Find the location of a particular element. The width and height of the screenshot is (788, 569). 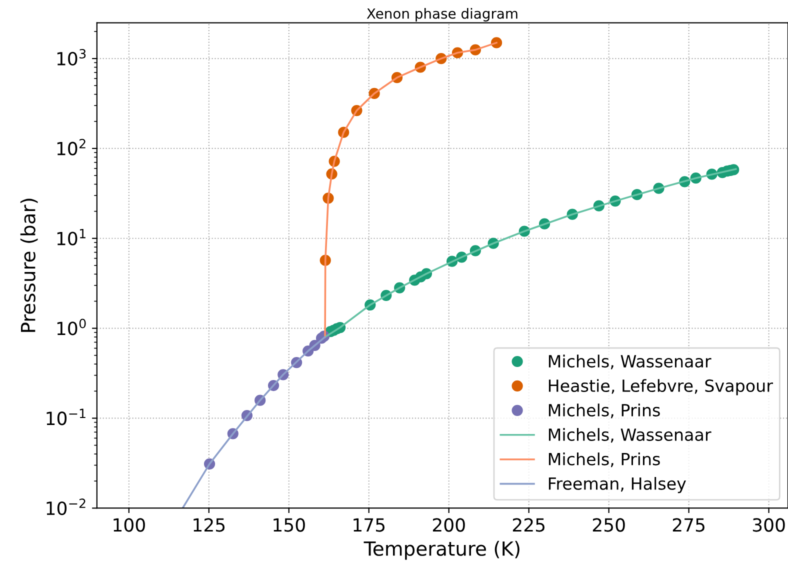

y-tick-label: 10$^{2}$ is located at coordinates (71, 147).